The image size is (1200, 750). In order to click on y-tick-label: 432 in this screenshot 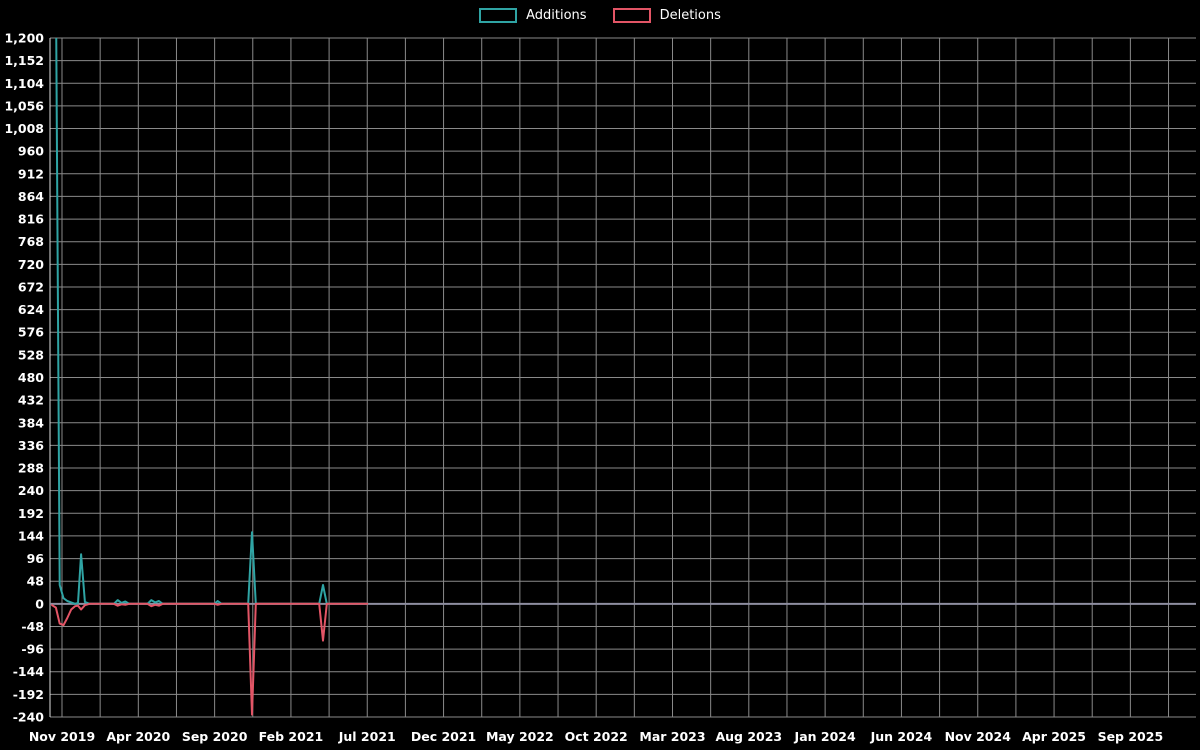, I will do `click(31, 400)`.